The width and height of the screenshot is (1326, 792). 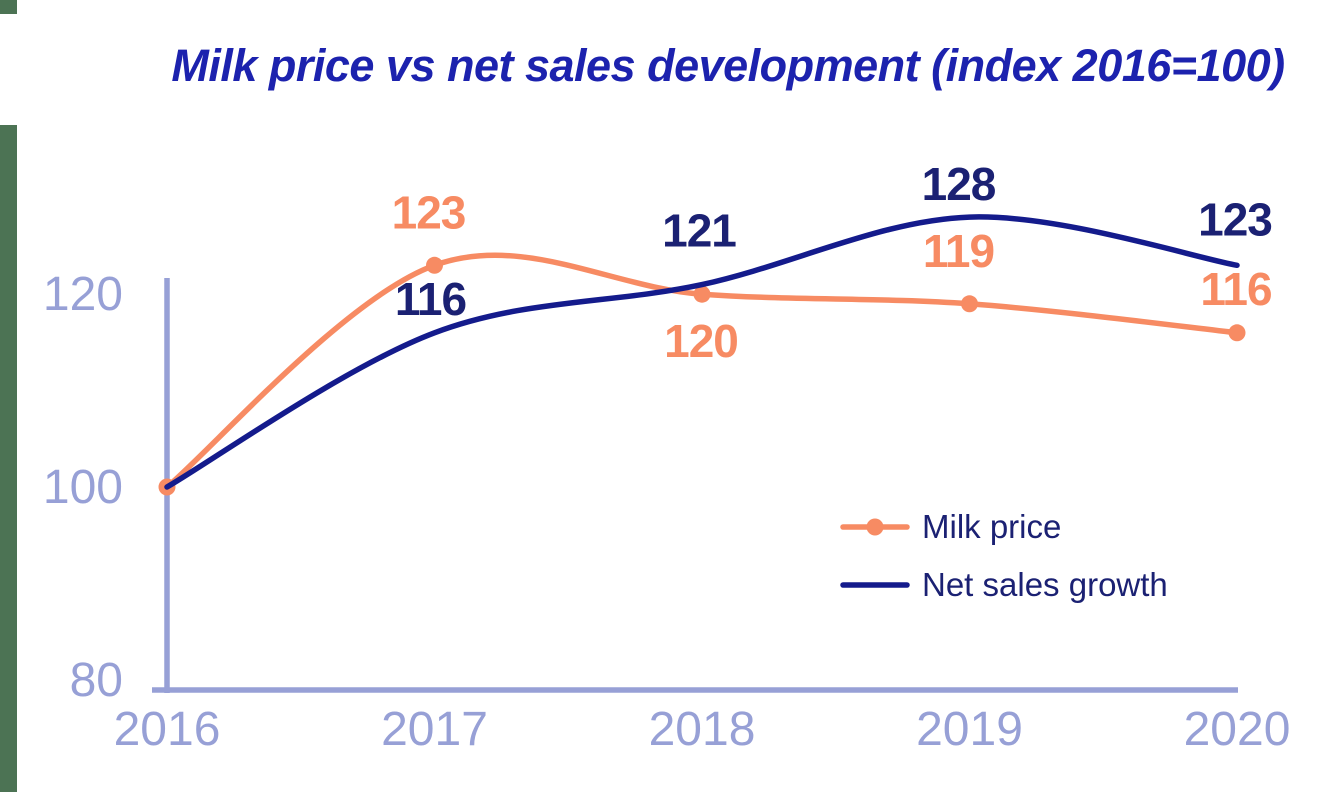 I want to click on x-tick-label: 2020, so click(x=1237, y=729).